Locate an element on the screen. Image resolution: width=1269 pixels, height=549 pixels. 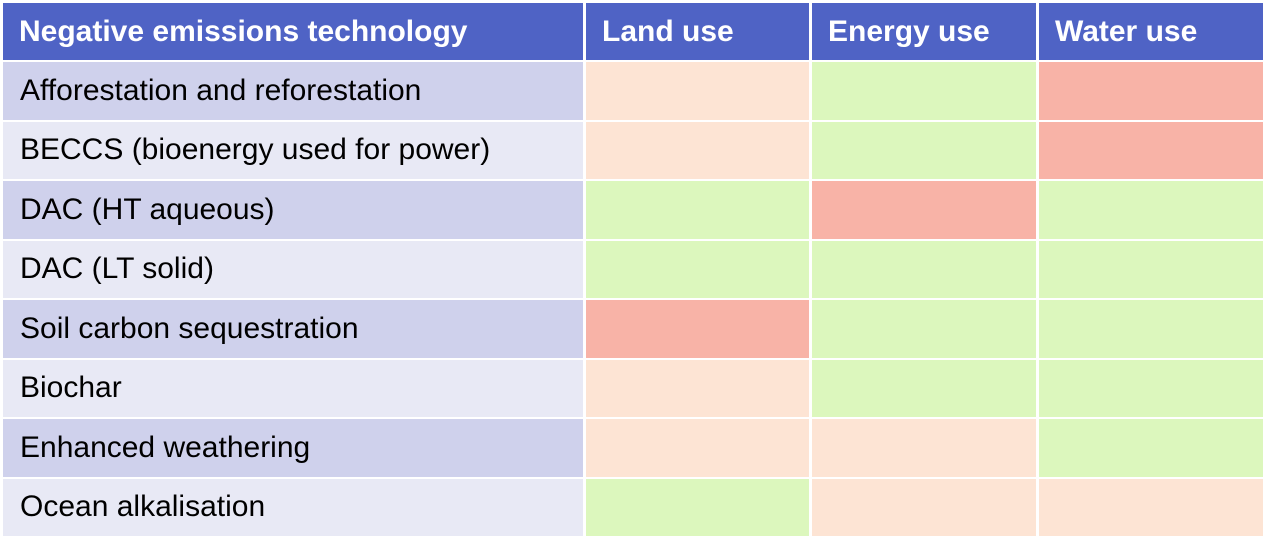
header-cell: Energy use is located at coordinates (924, 31).